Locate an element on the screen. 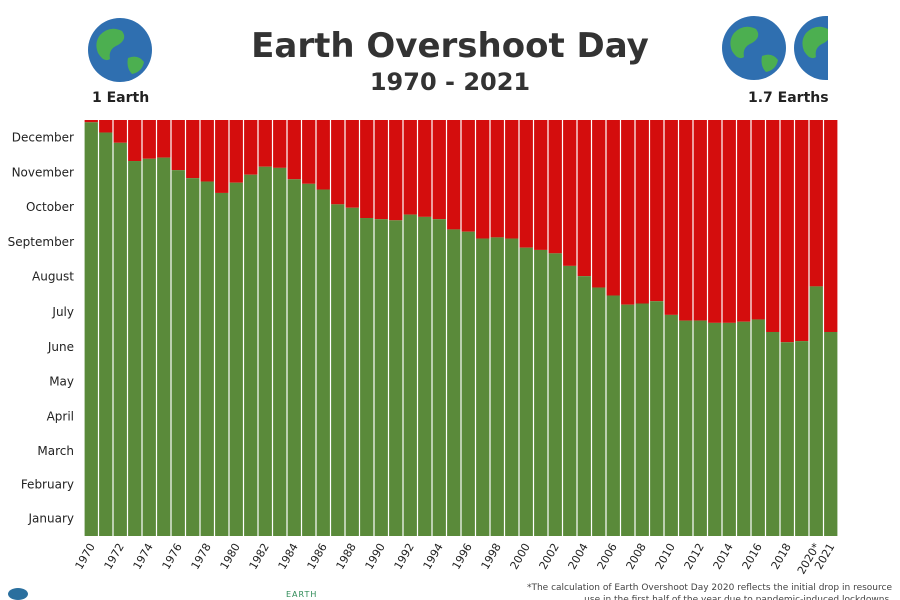 The width and height of the screenshot is (900, 600). overshoot-bar-green-2012 is located at coordinates (700, 428).